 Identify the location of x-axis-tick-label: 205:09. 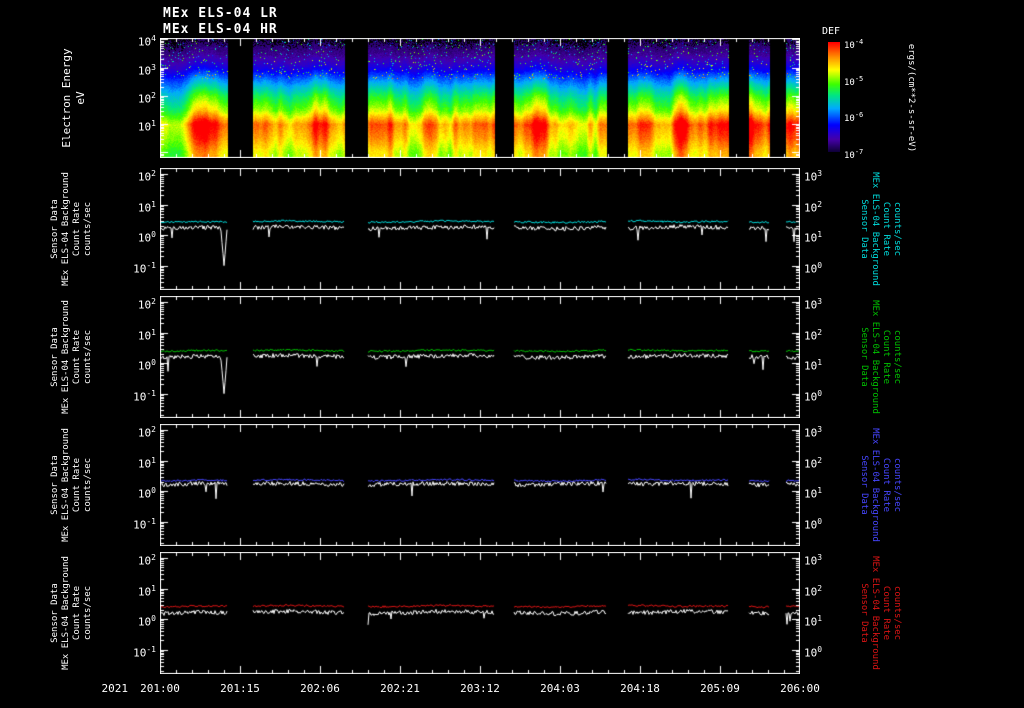
(720, 688).